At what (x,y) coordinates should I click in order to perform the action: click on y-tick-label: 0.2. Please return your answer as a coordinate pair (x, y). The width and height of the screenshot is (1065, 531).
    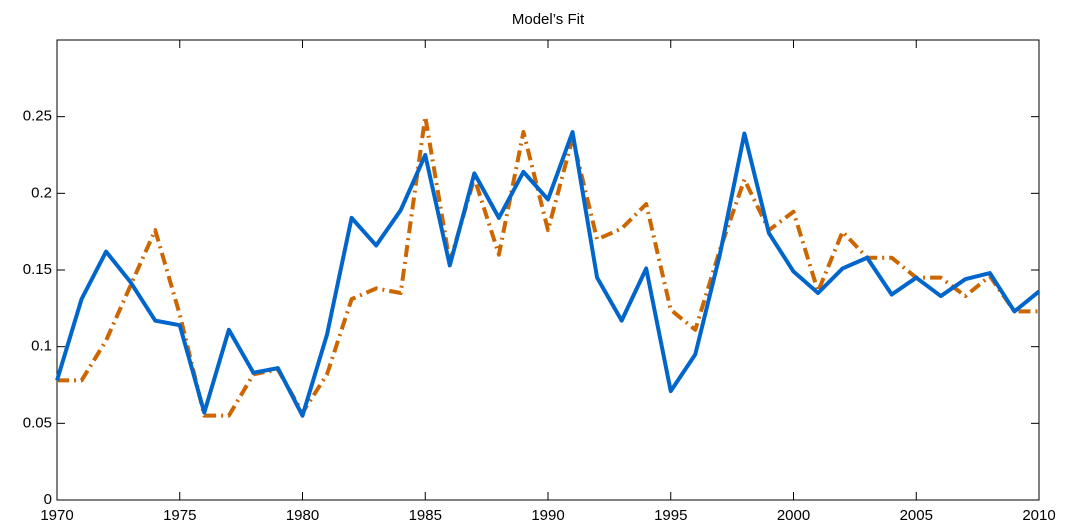
    Looking at the image, I should click on (41, 192).